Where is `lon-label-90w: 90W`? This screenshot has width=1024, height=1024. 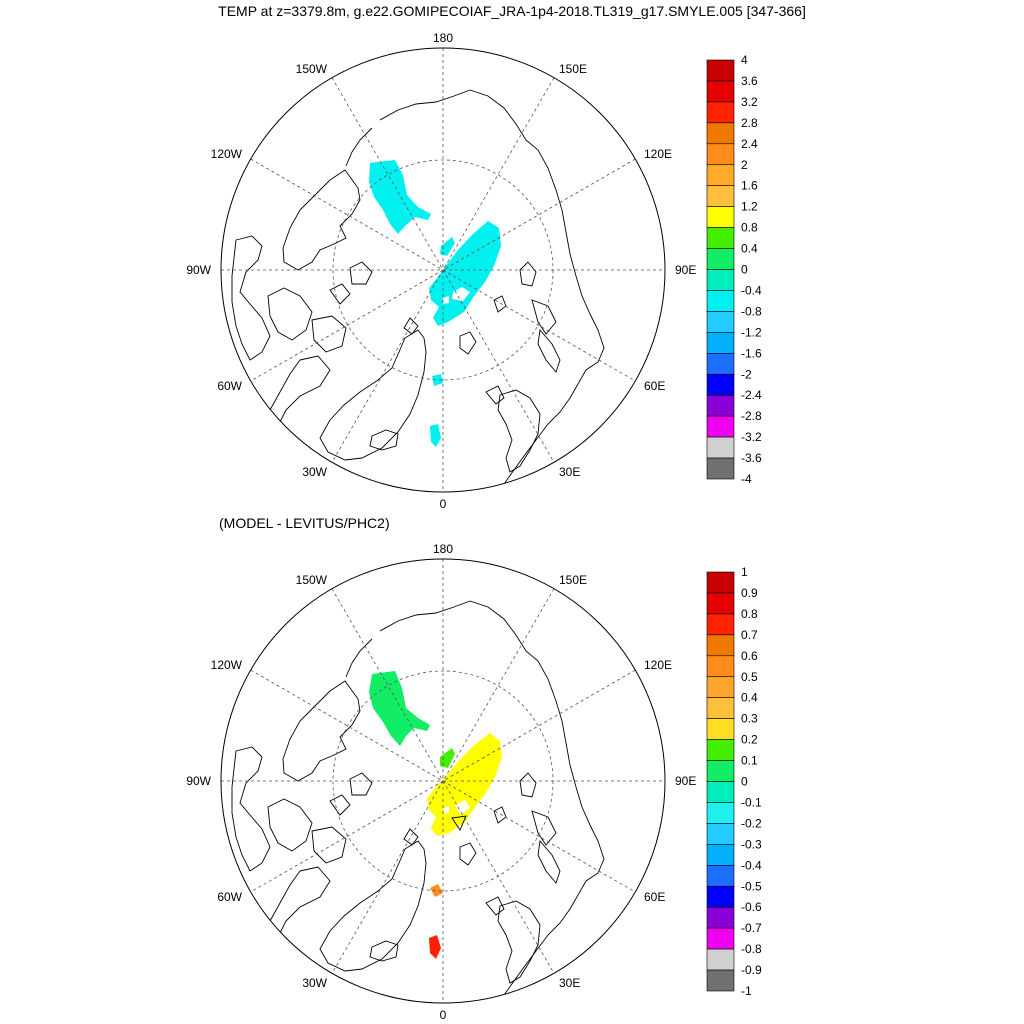
lon-label-90w: 90W is located at coordinates (198, 781).